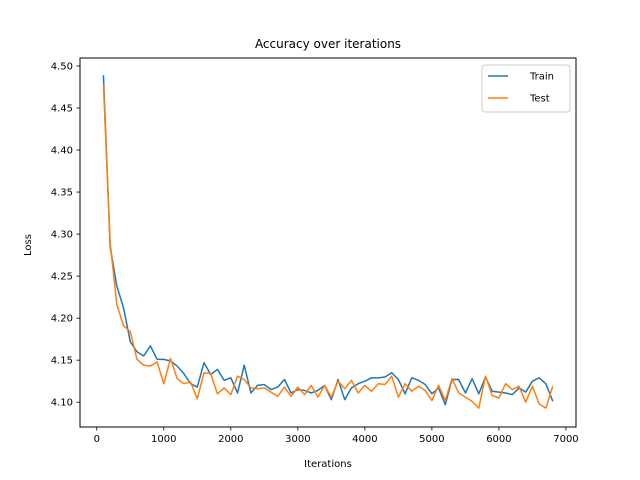 This screenshot has width=640, height=480. Describe the element at coordinates (62, 193) in the screenshot. I see `y-tick-label: 4.35` at that location.